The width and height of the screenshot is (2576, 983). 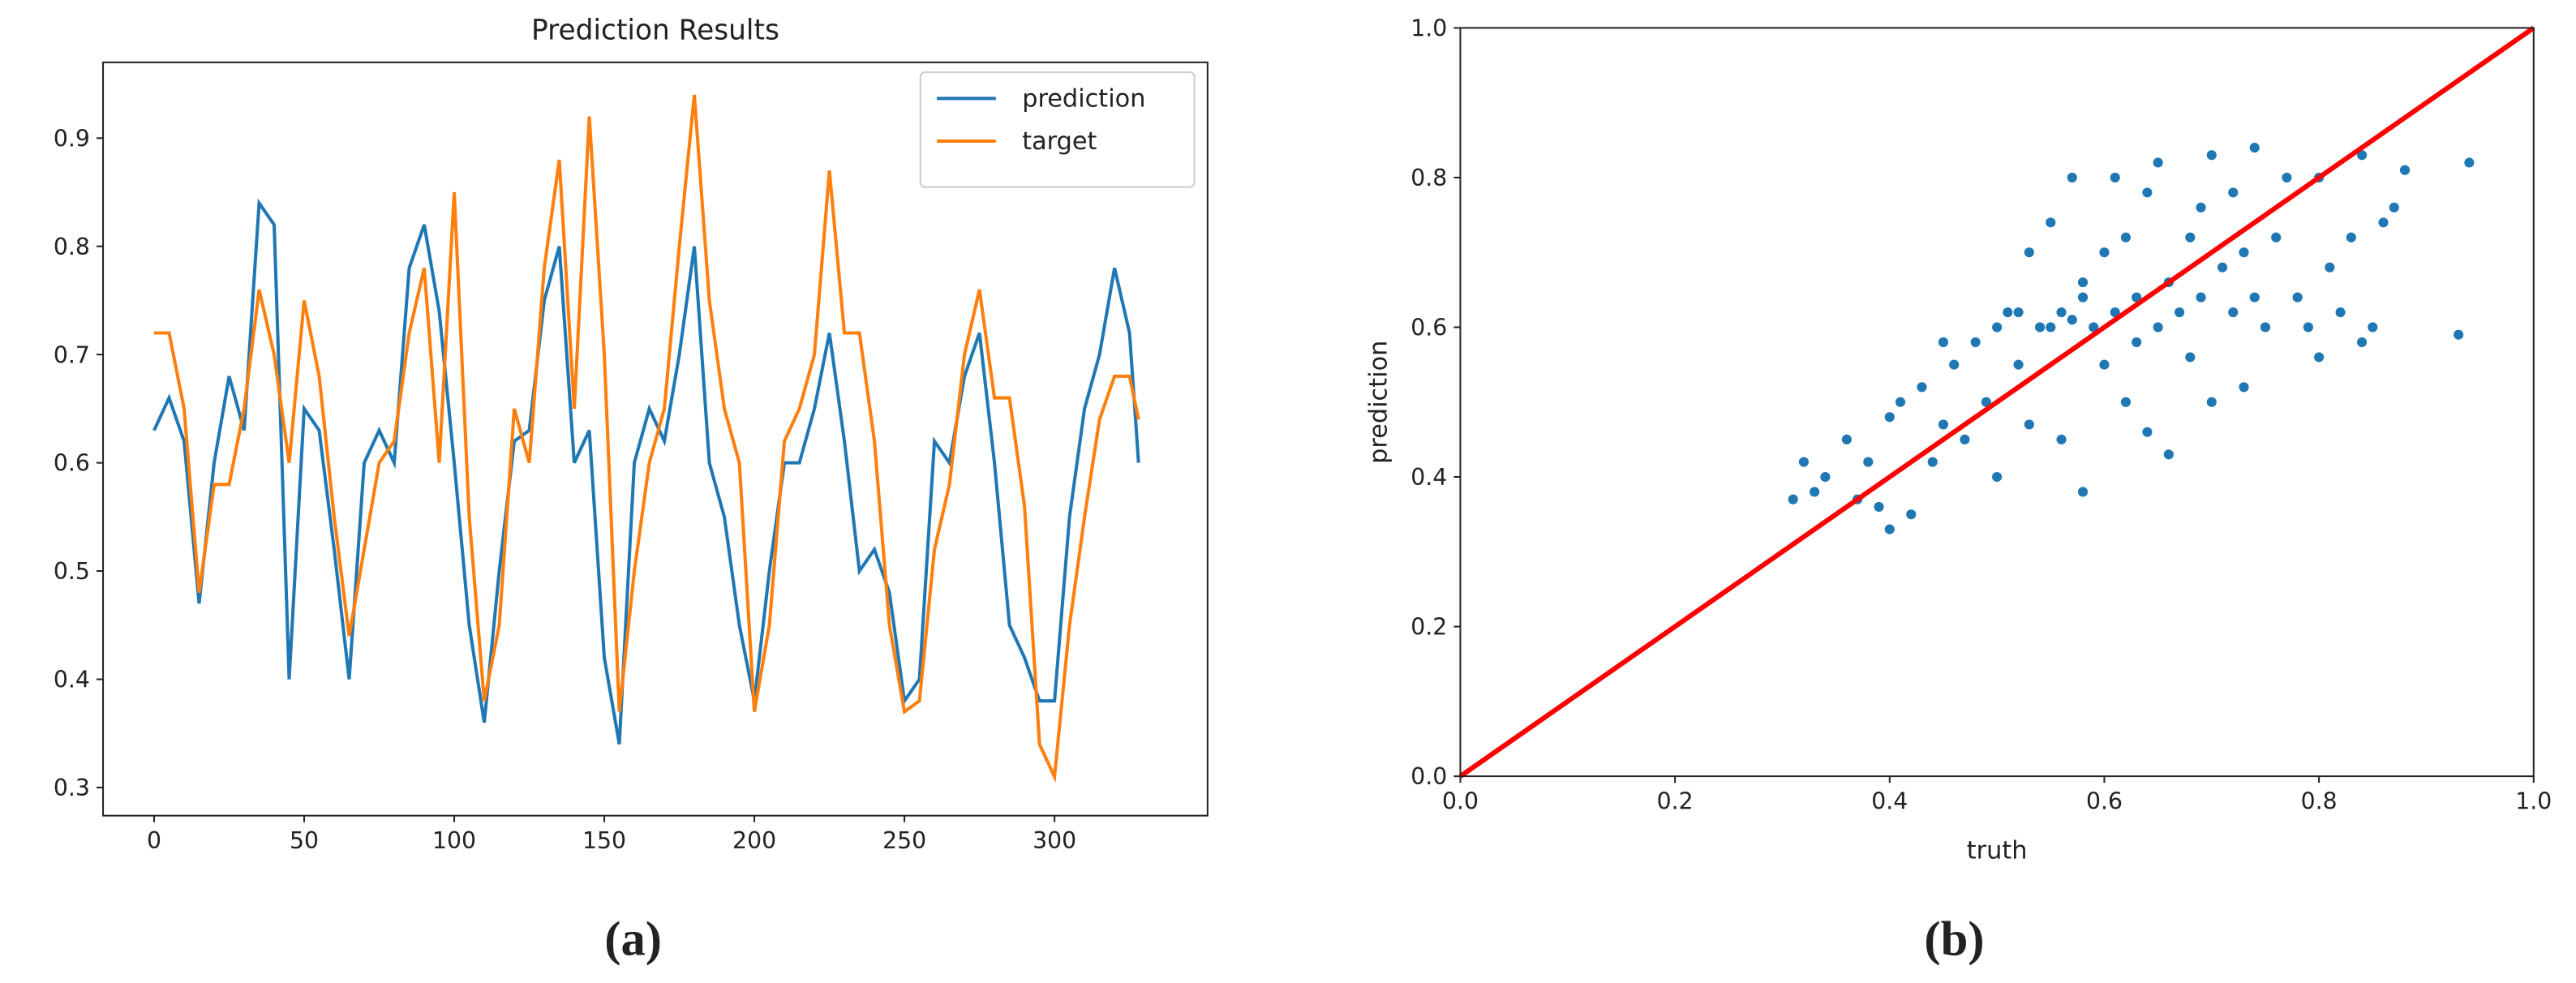 What do you see at coordinates (304, 840) in the screenshot?
I see `x-tick-label: 50` at bounding box center [304, 840].